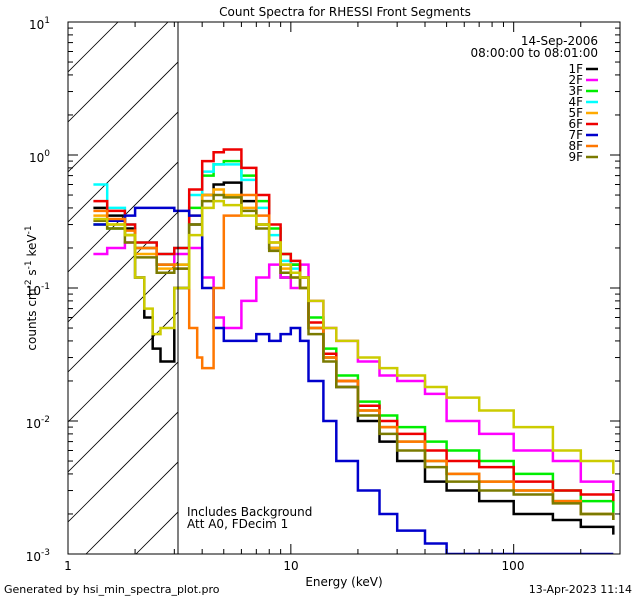 The height and width of the screenshot is (600, 640). Describe the element at coordinates (39, 24) in the screenshot. I see `y-tick-label: 10¹` at that location.